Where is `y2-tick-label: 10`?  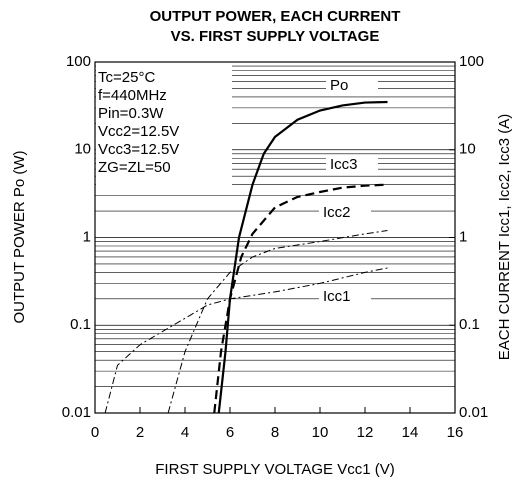 y2-tick-label: 10 is located at coordinates (467, 149).